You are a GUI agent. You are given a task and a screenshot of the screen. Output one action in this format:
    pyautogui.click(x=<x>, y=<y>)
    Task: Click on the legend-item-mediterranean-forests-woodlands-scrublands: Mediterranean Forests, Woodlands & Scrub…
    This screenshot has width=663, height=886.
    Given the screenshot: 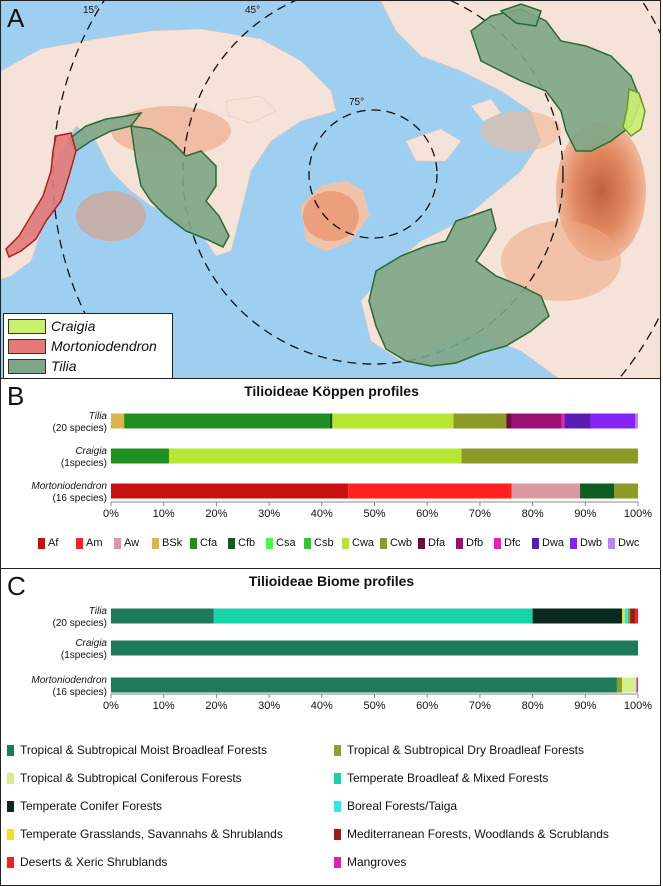 What is the action you would take?
    pyautogui.click(x=471, y=834)
    